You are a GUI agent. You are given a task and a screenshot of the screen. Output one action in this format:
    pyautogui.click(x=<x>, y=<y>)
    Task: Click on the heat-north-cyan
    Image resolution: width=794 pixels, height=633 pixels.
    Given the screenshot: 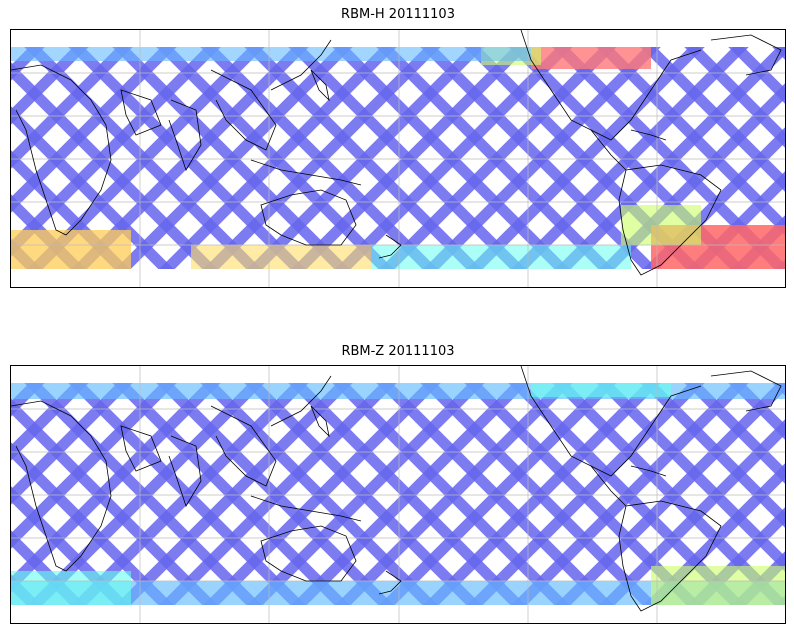 What is the action you would take?
    pyautogui.click(x=601, y=390)
    